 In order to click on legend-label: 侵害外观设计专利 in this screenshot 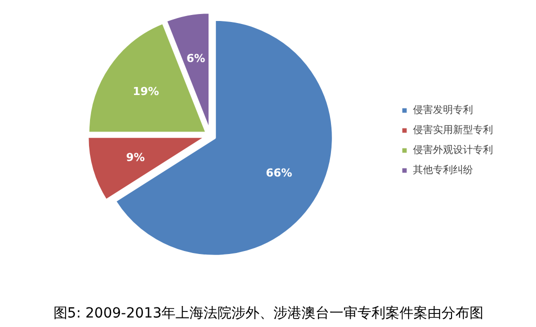, I will do `click(453, 150)`.